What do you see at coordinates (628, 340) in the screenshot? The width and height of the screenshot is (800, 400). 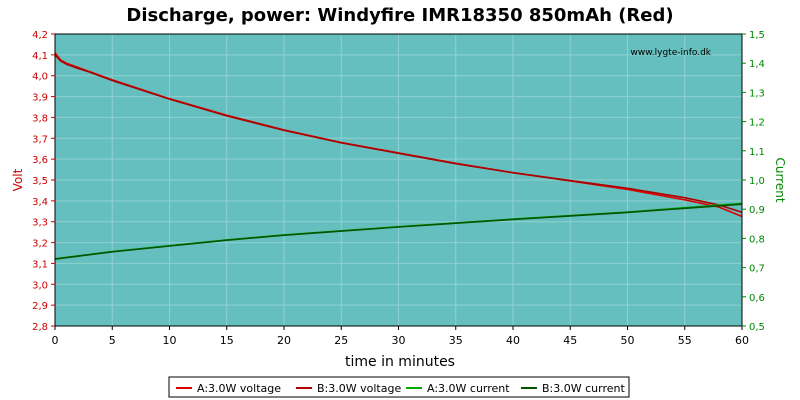 I see `x-tick-label: 50` at bounding box center [628, 340].